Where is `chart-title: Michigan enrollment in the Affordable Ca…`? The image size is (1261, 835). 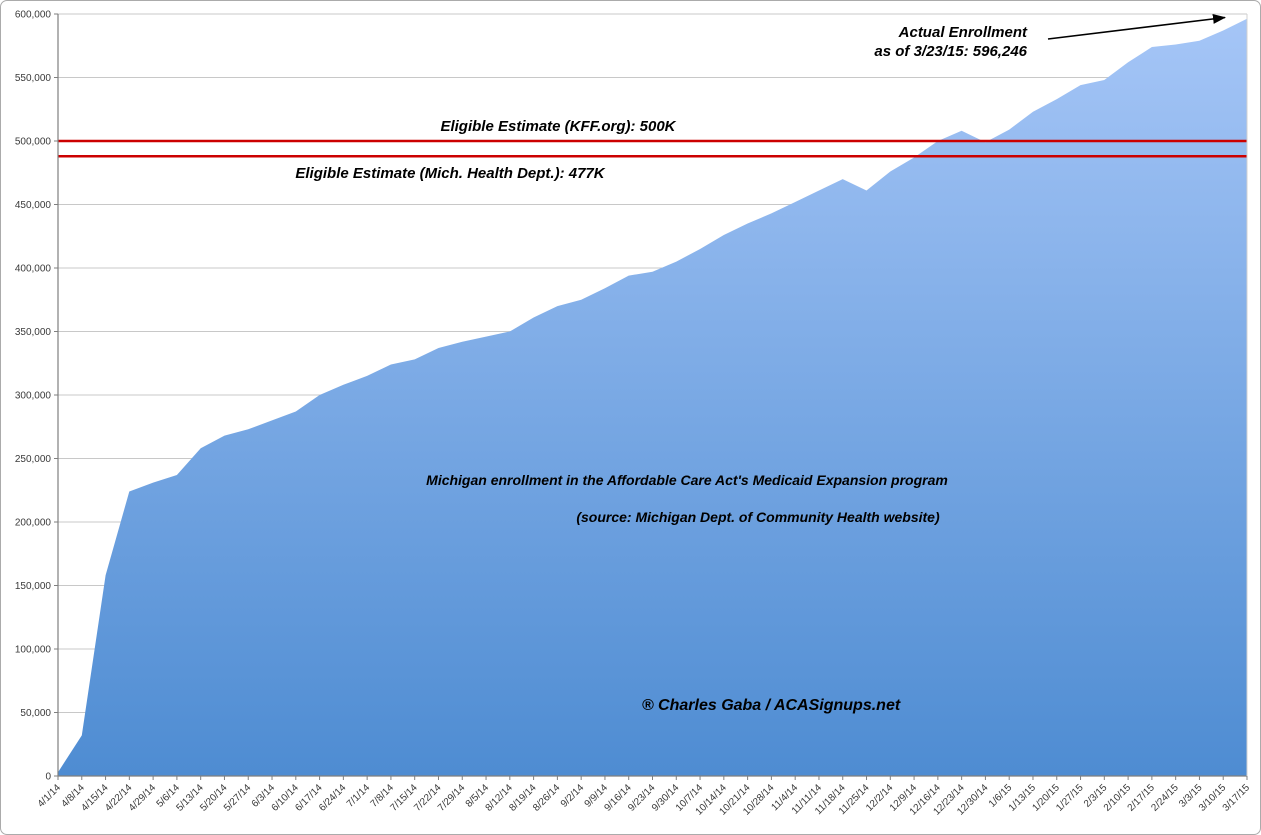 chart-title: Michigan enrollment in the Affordable Ca… is located at coordinates (687, 480).